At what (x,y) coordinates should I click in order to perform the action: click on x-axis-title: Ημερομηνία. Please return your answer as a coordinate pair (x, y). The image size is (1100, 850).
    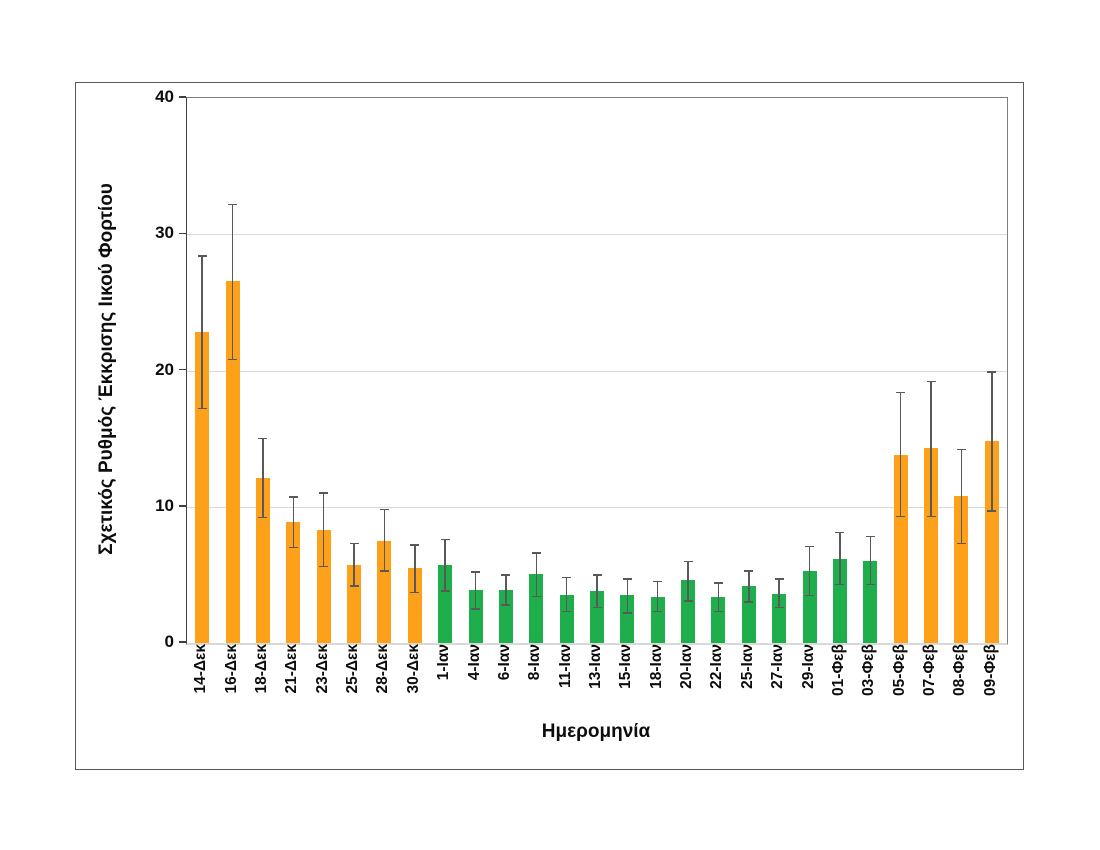
    Looking at the image, I should click on (596, 731).